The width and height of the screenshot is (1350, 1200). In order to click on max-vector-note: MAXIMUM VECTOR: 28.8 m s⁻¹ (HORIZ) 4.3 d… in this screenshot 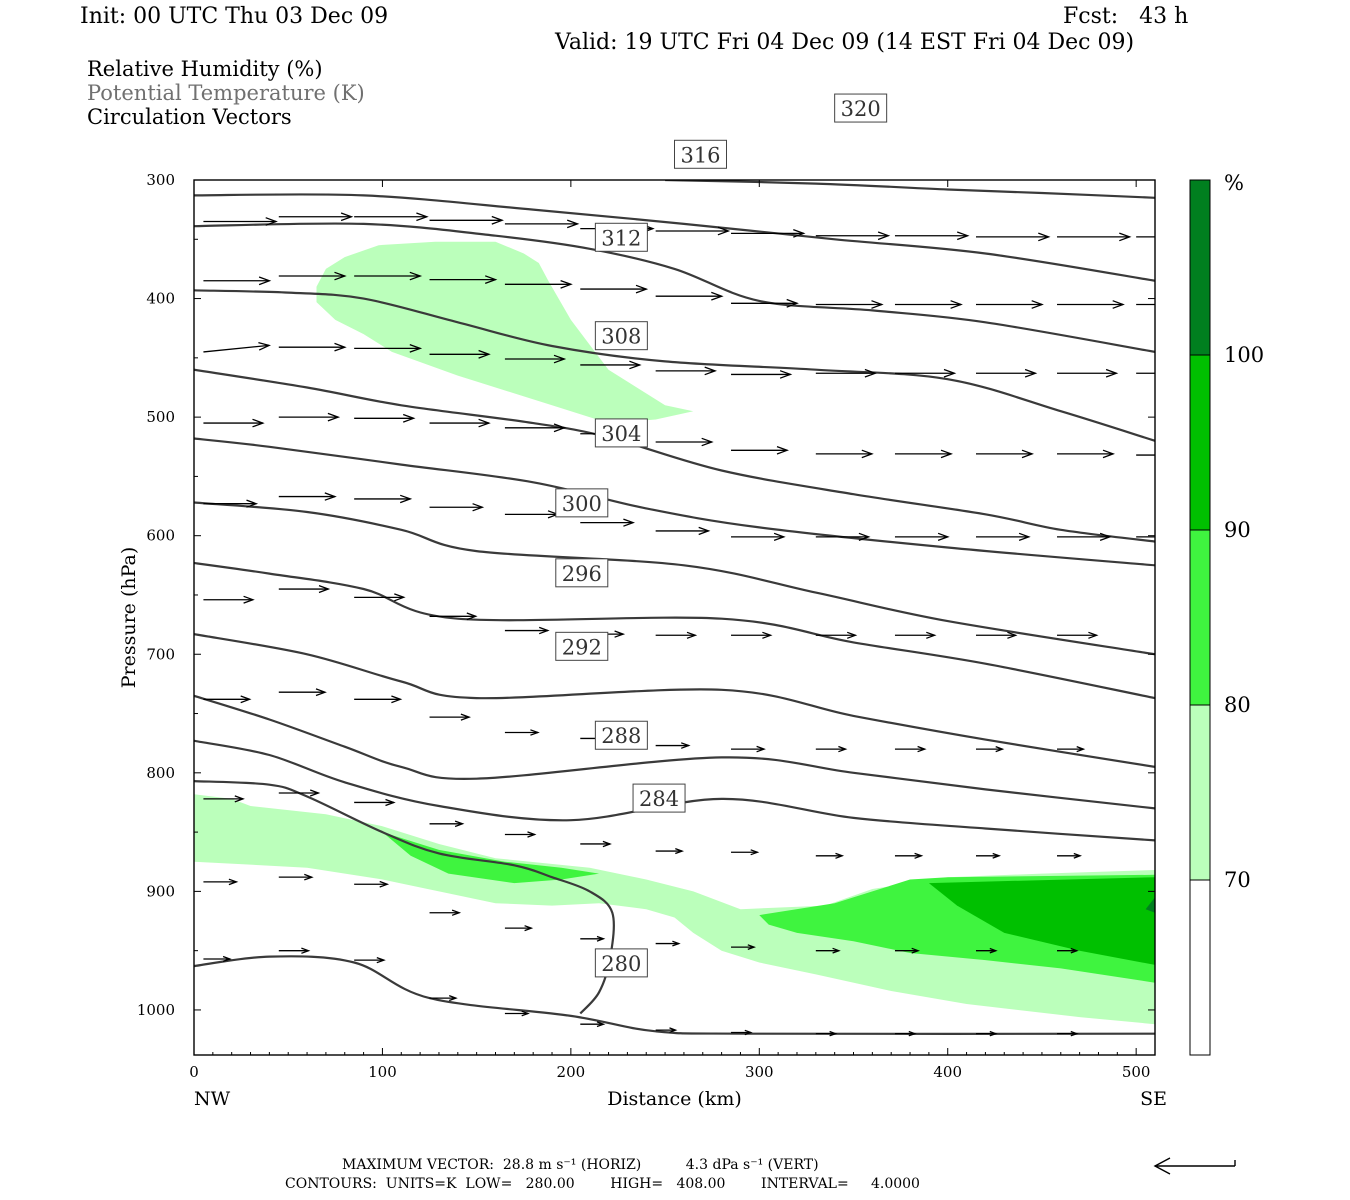, I will do `click(580, 1165)`.